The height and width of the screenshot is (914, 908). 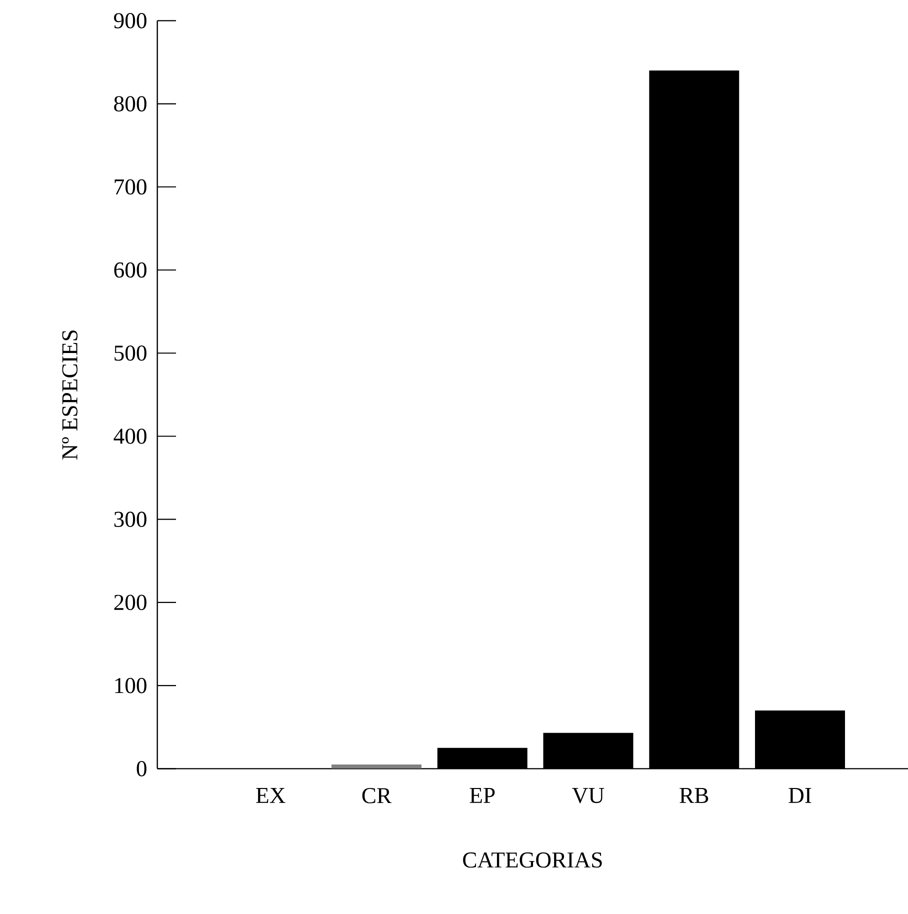 I want to click on x-axis-title: CATEGORIAS, so click(x=532, y=860).